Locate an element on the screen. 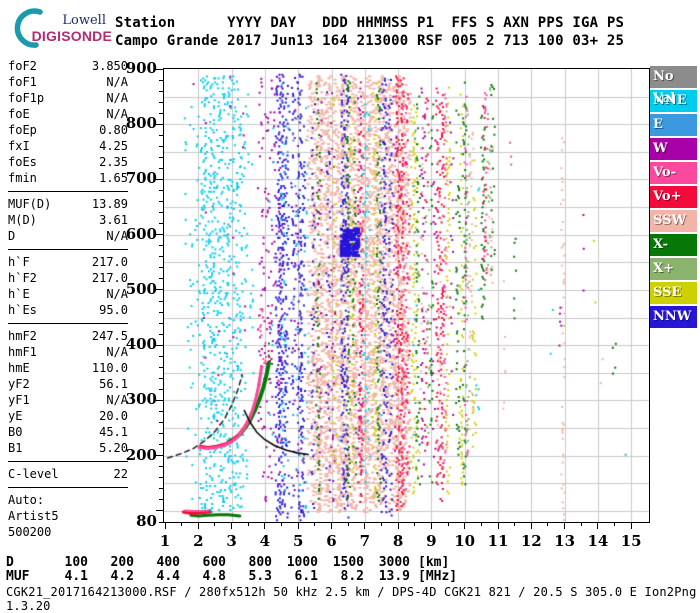 This screenshot has width=700, height=613. param-value: 95.0 is located at coordinates (113, 310).